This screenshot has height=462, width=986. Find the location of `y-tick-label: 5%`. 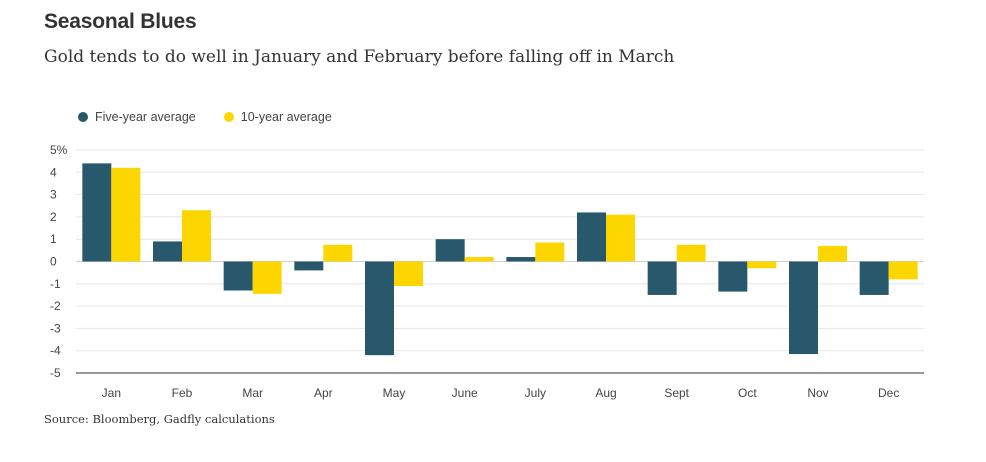

y-tick-label: 5% is located at coordinates (59, 150).